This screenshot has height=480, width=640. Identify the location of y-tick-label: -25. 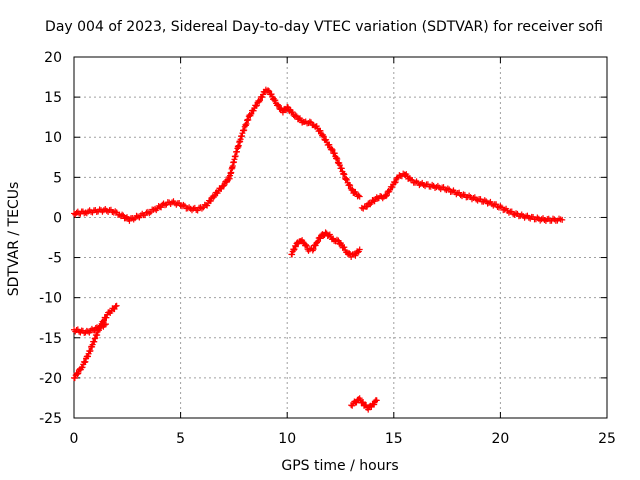
(50, 419).